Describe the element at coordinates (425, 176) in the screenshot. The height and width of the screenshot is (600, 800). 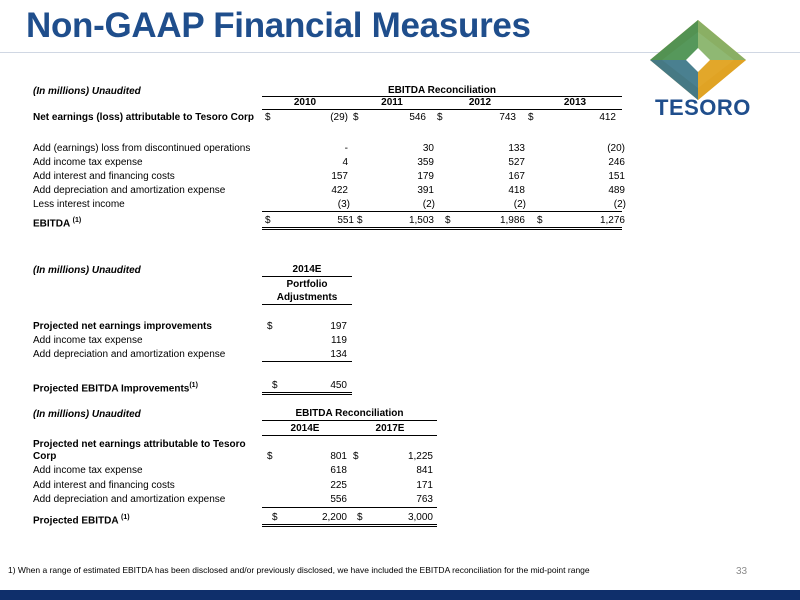
I see `table1-cell: 179` at that location.